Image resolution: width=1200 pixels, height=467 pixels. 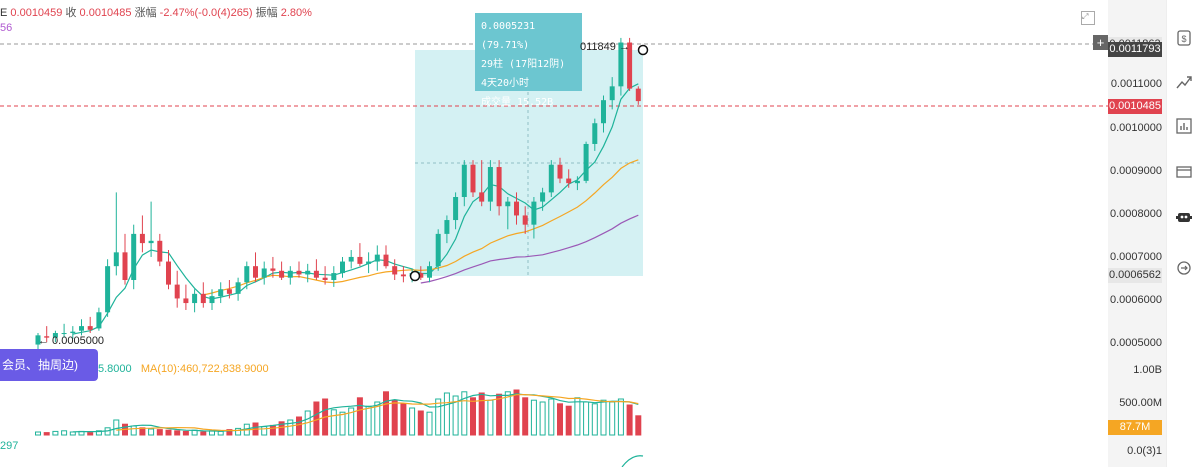 What do you see at coordinates (105, 13) in the screenshot?
I see `close-value: 0.0010485` at bounding box center [105, 13].